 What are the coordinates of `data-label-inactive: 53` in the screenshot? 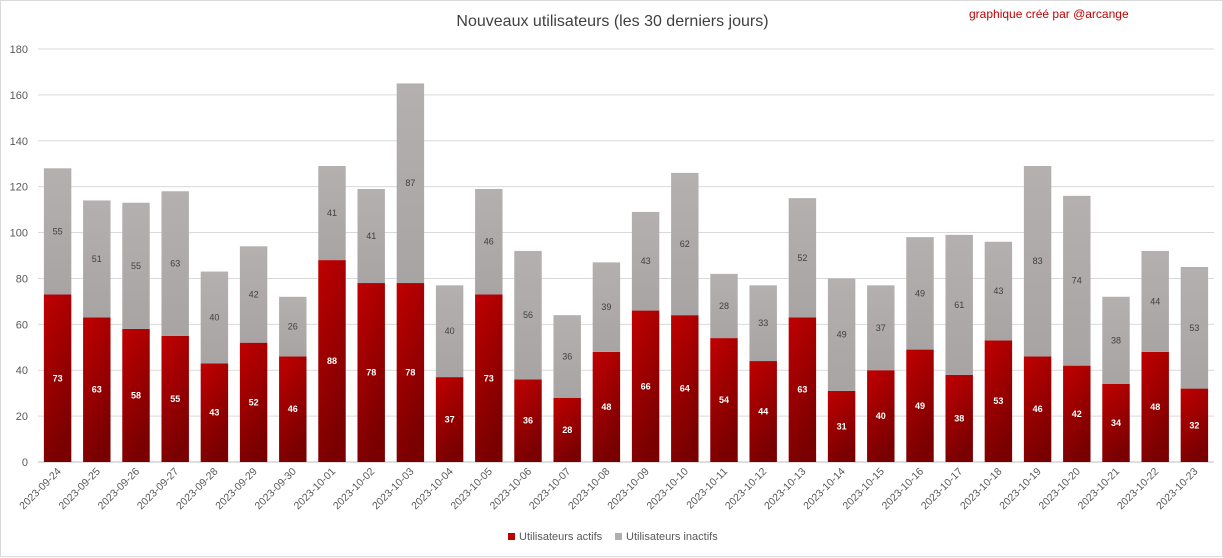 It's located at (1194, 328).